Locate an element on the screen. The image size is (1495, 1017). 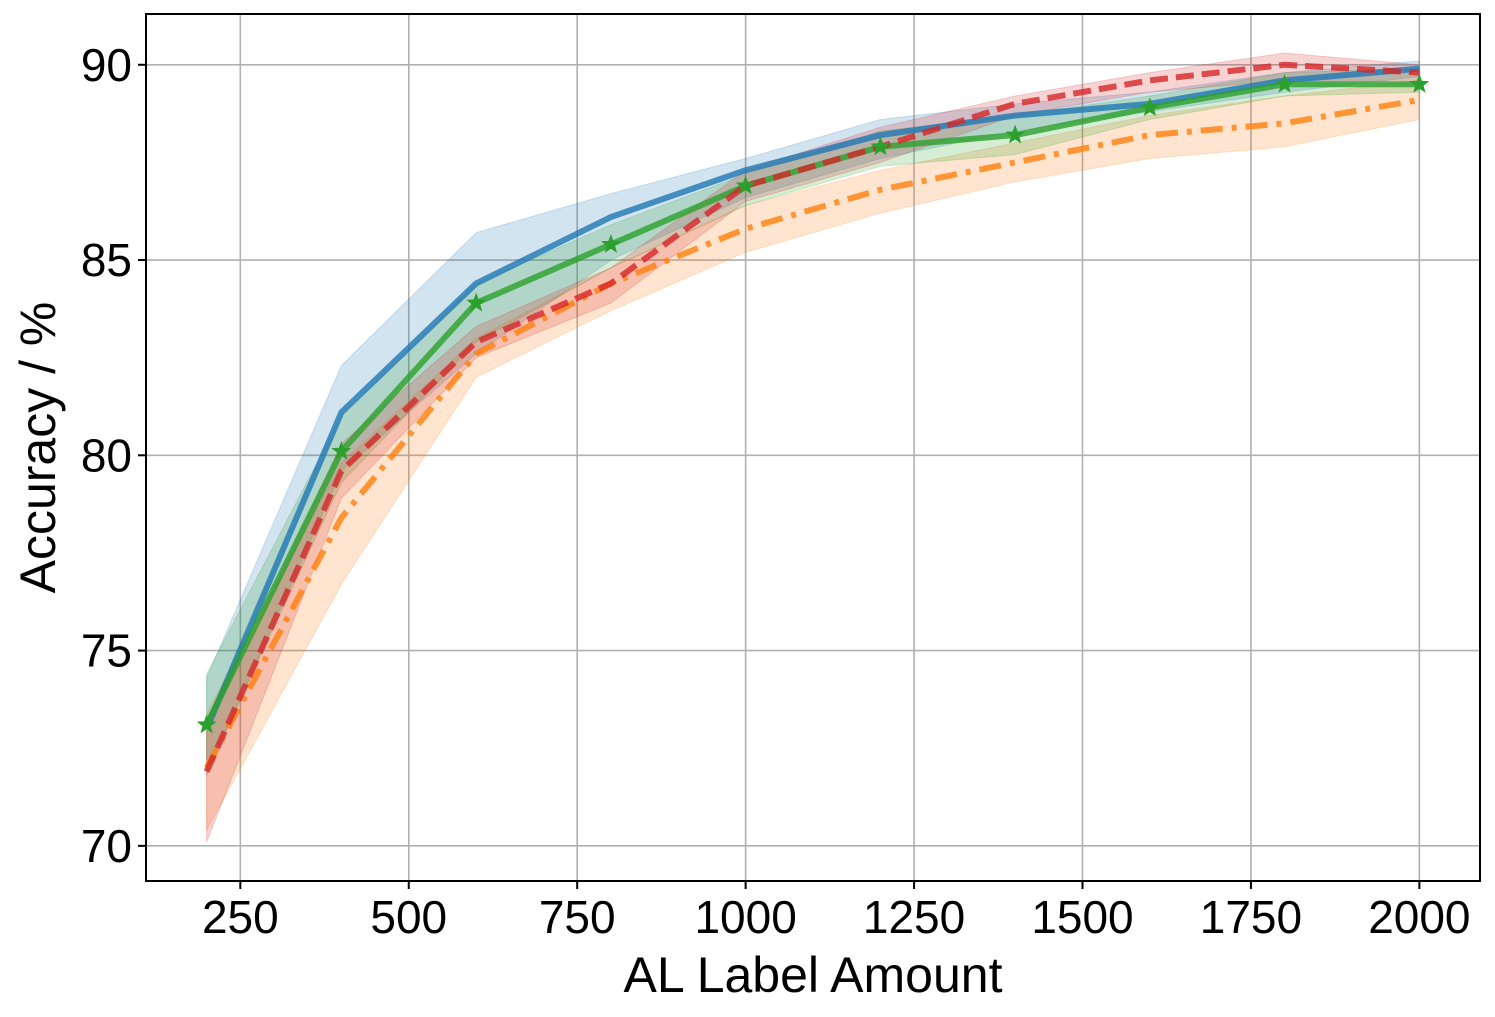
x-axis-label: AL Label Amount is located at coordinates (813, 975).